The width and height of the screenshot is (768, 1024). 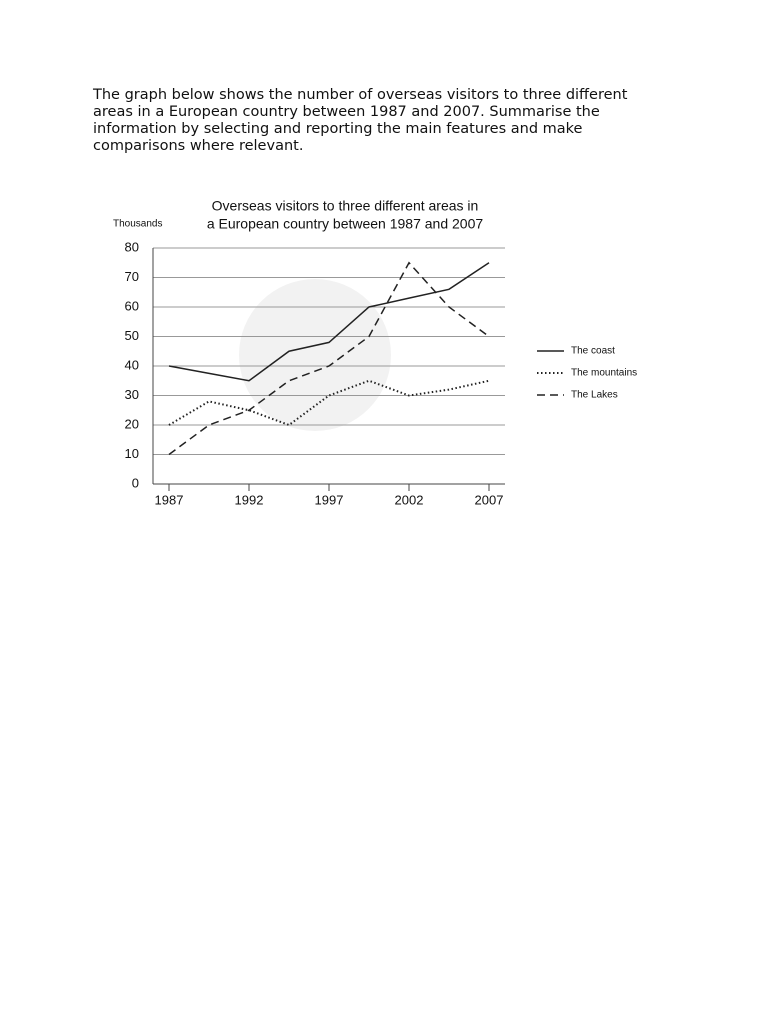 I want to click on y-tick-label: 70, so click(x=132, y=276).